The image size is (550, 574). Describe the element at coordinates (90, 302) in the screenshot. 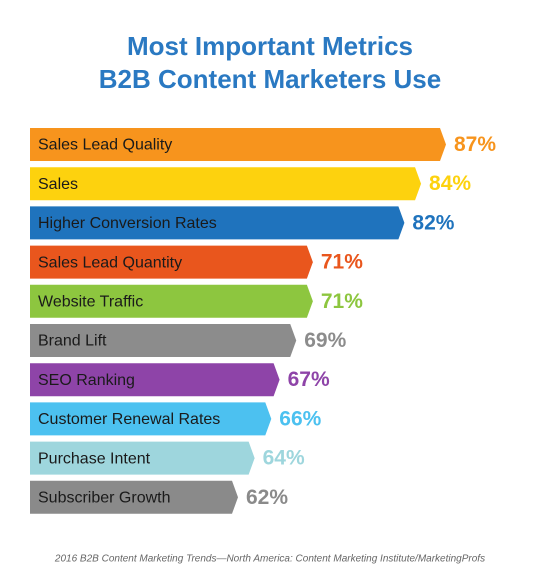

I see `category-label: Website Traffic` at that location.